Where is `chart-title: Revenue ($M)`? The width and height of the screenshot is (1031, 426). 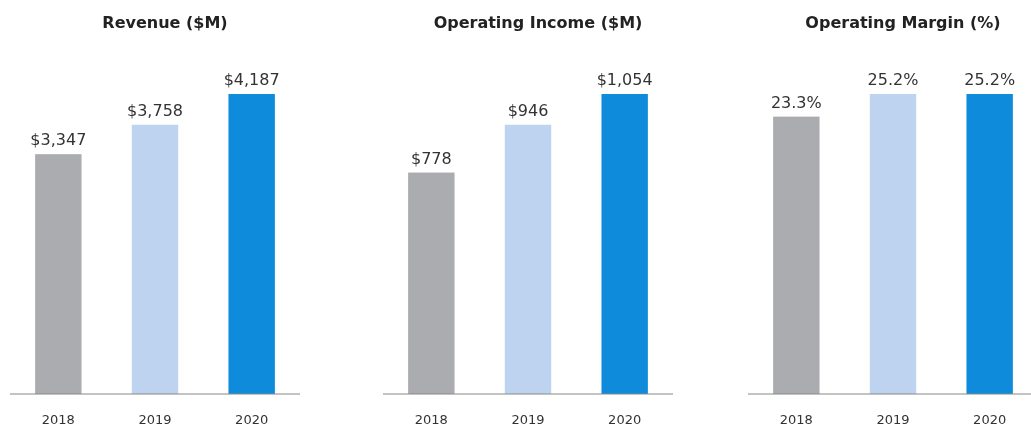
chart-title: Revenue ($M) is located at coordinates (165, 22).